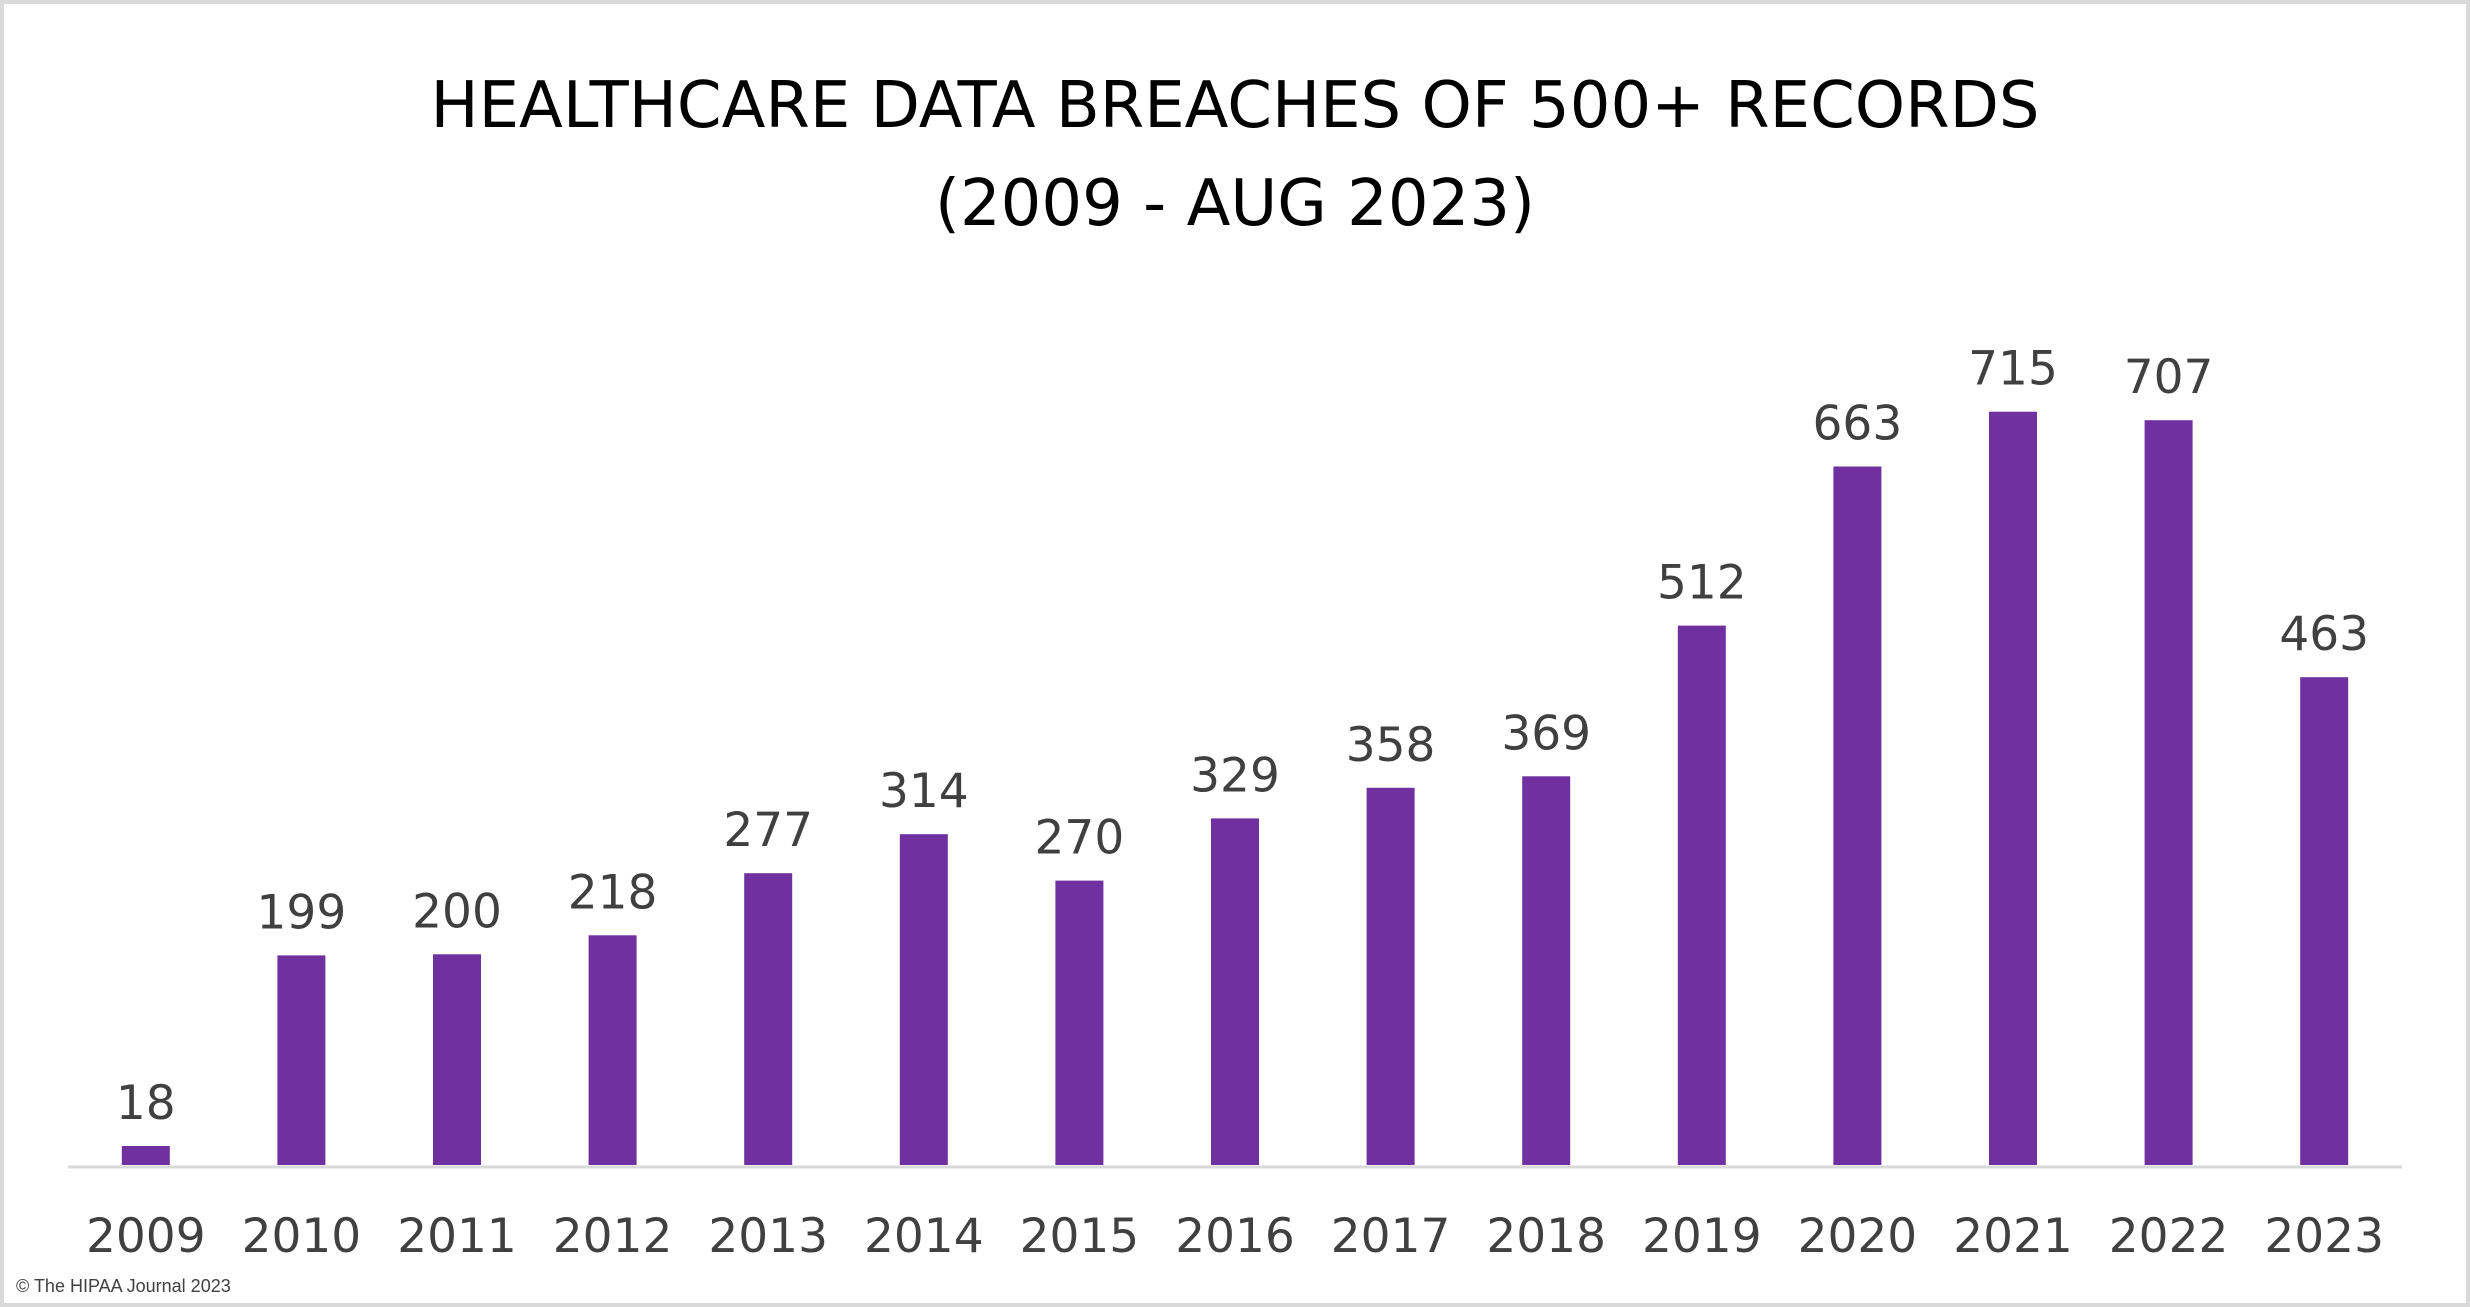  Describe the element at coordinates (457, 1236) in the screenshot. I see `x-tick-label-2011: 2011` at that location.